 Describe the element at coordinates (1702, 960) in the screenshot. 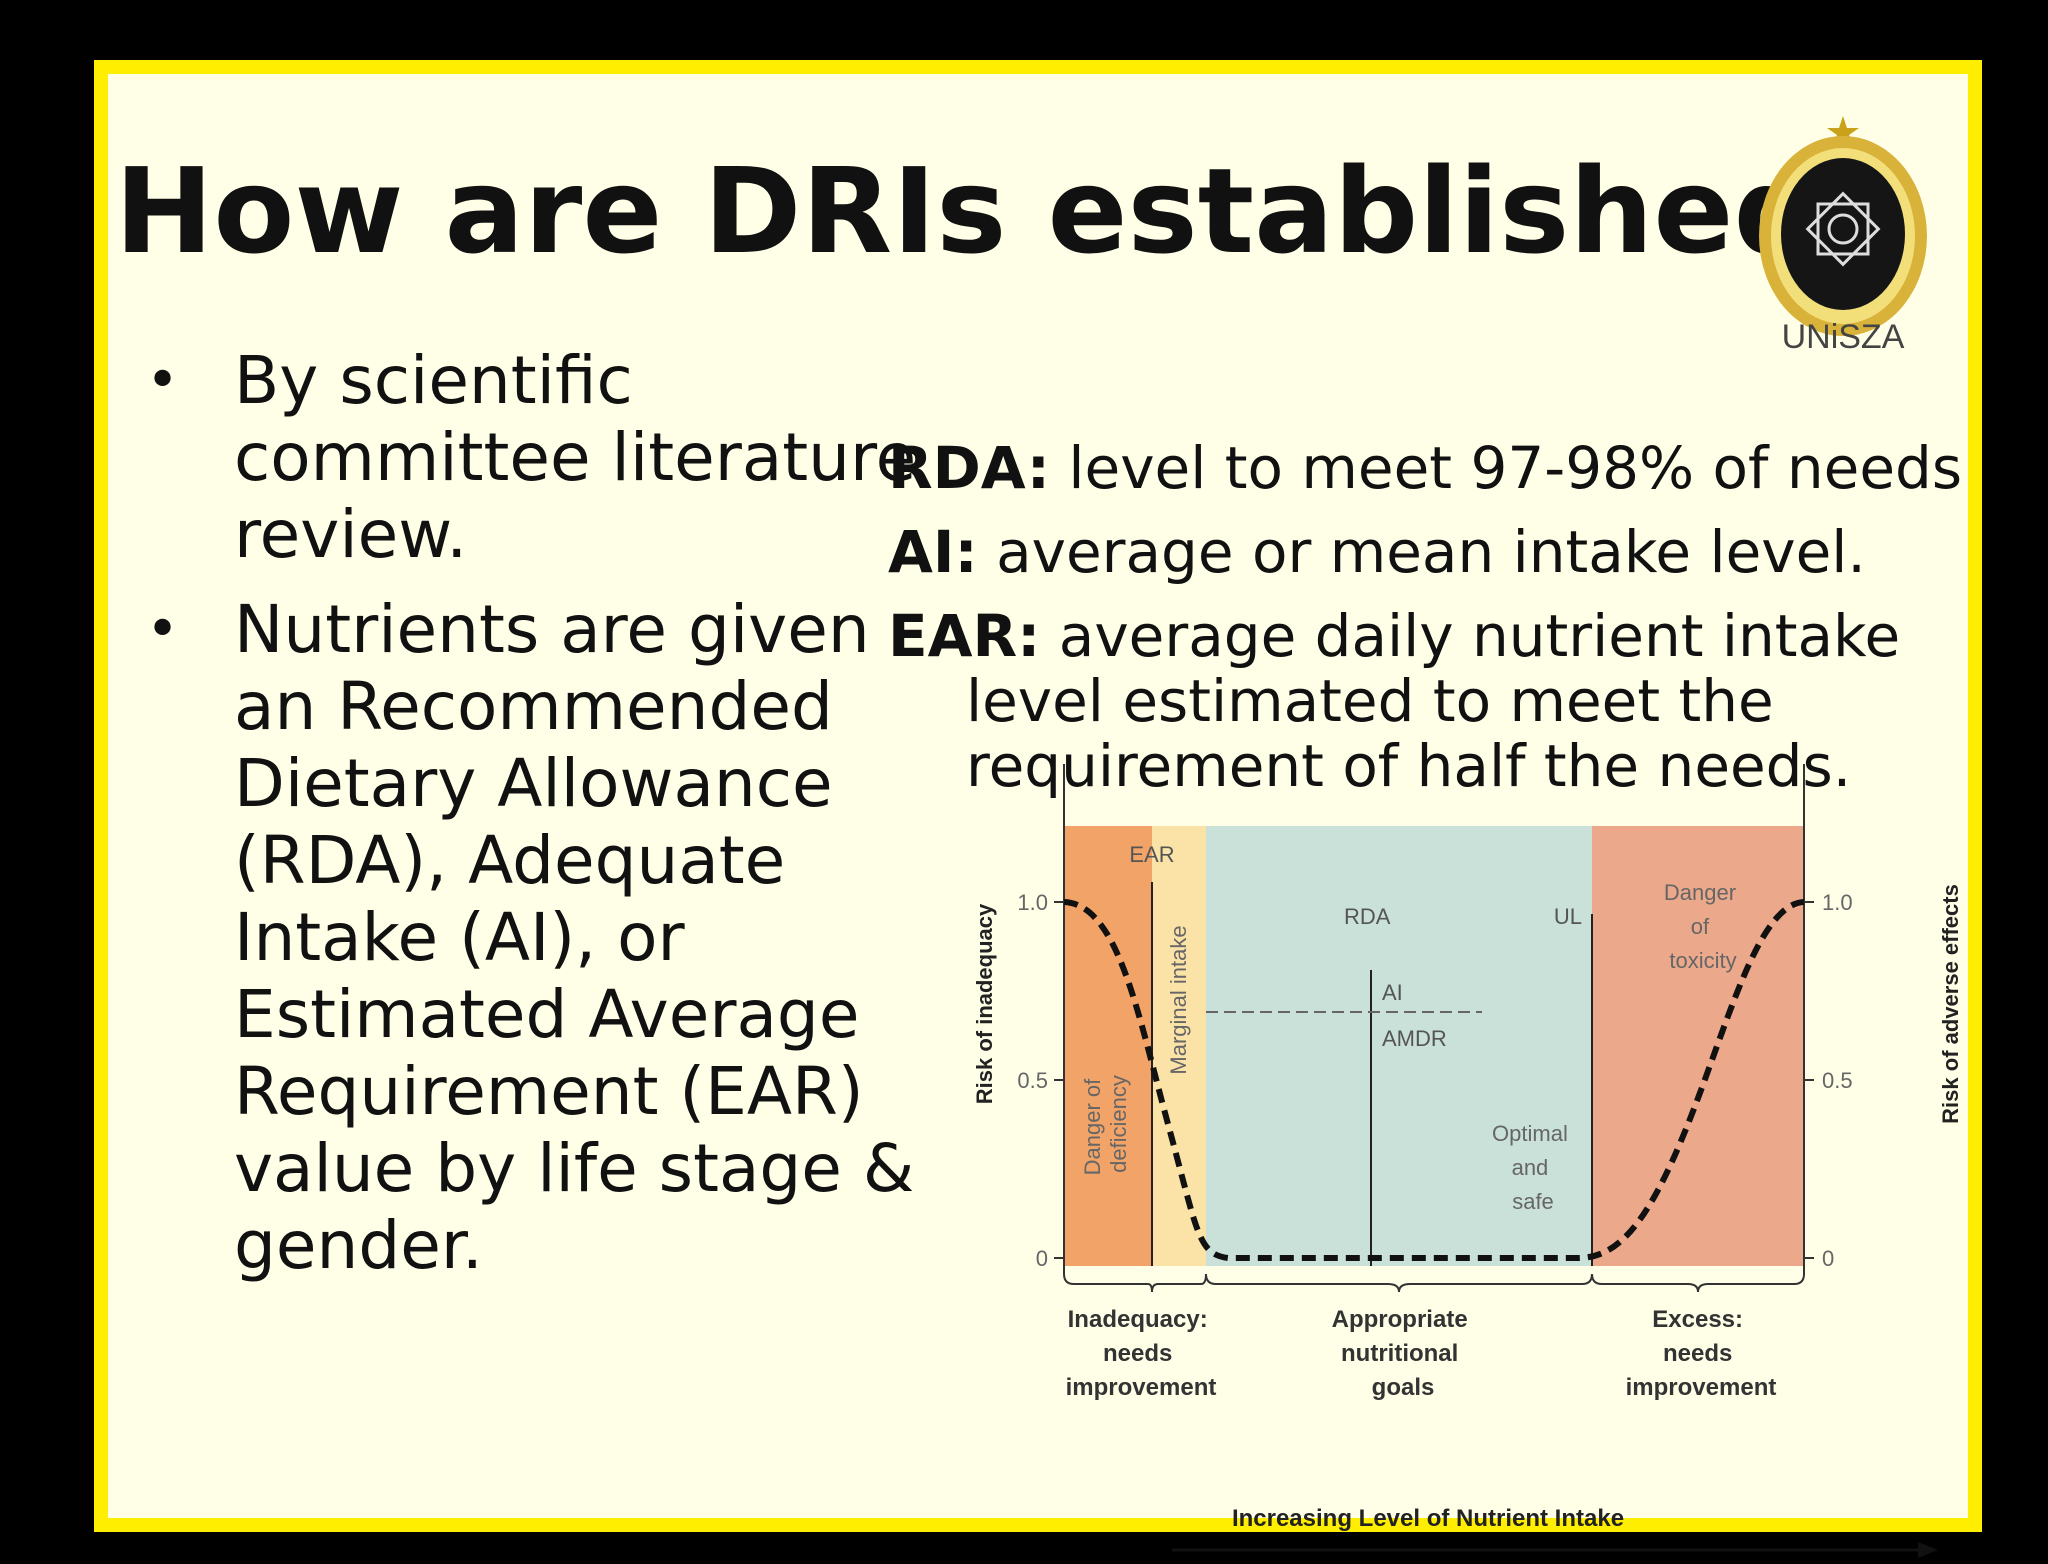

I see `zone-label-line: toxicity` at that location.